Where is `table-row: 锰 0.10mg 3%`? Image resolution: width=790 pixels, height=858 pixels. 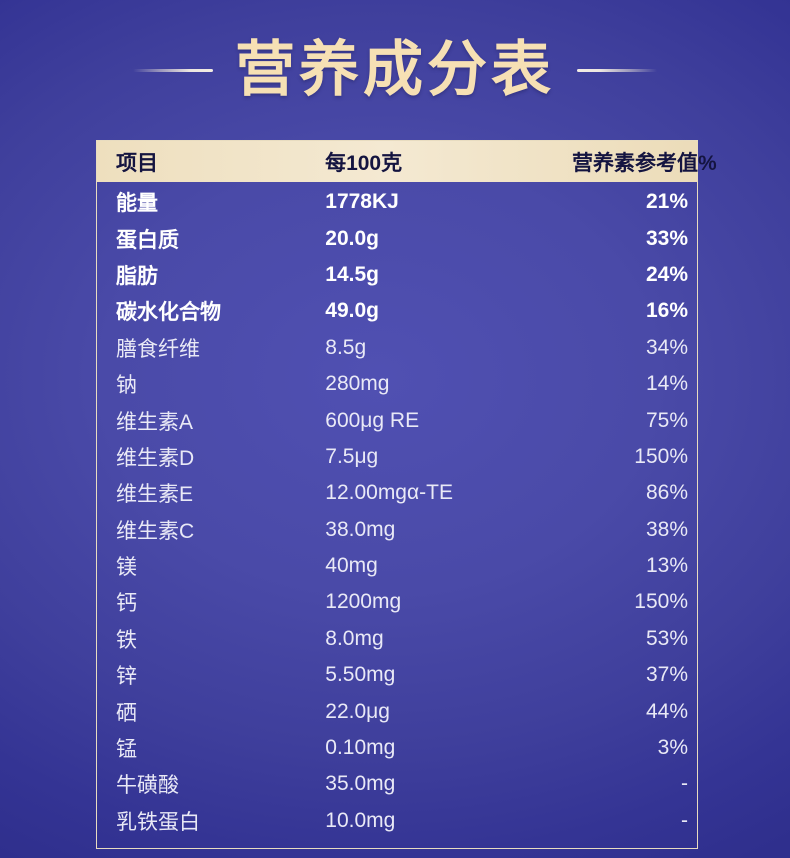 table-row: 锰 0.10mg 3% is located at coordinates (397, 748).